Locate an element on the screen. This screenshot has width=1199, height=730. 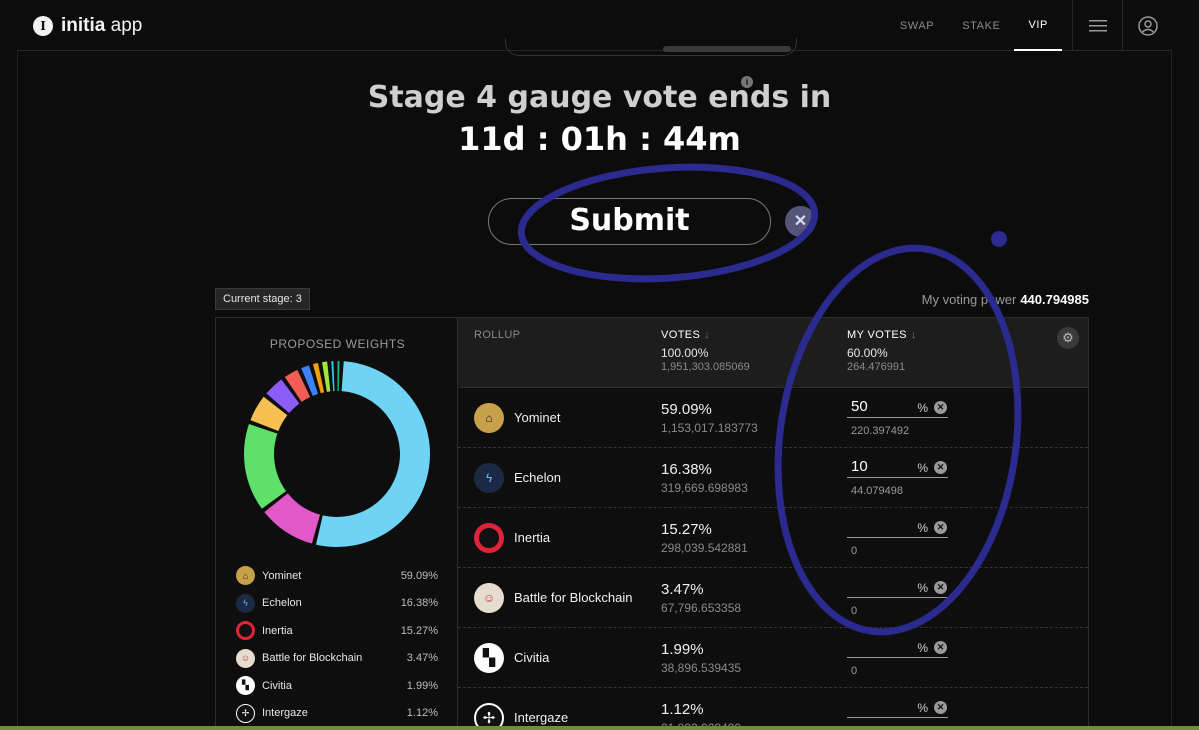
nav-vip: VIP is located at coordinates (1038, 25).